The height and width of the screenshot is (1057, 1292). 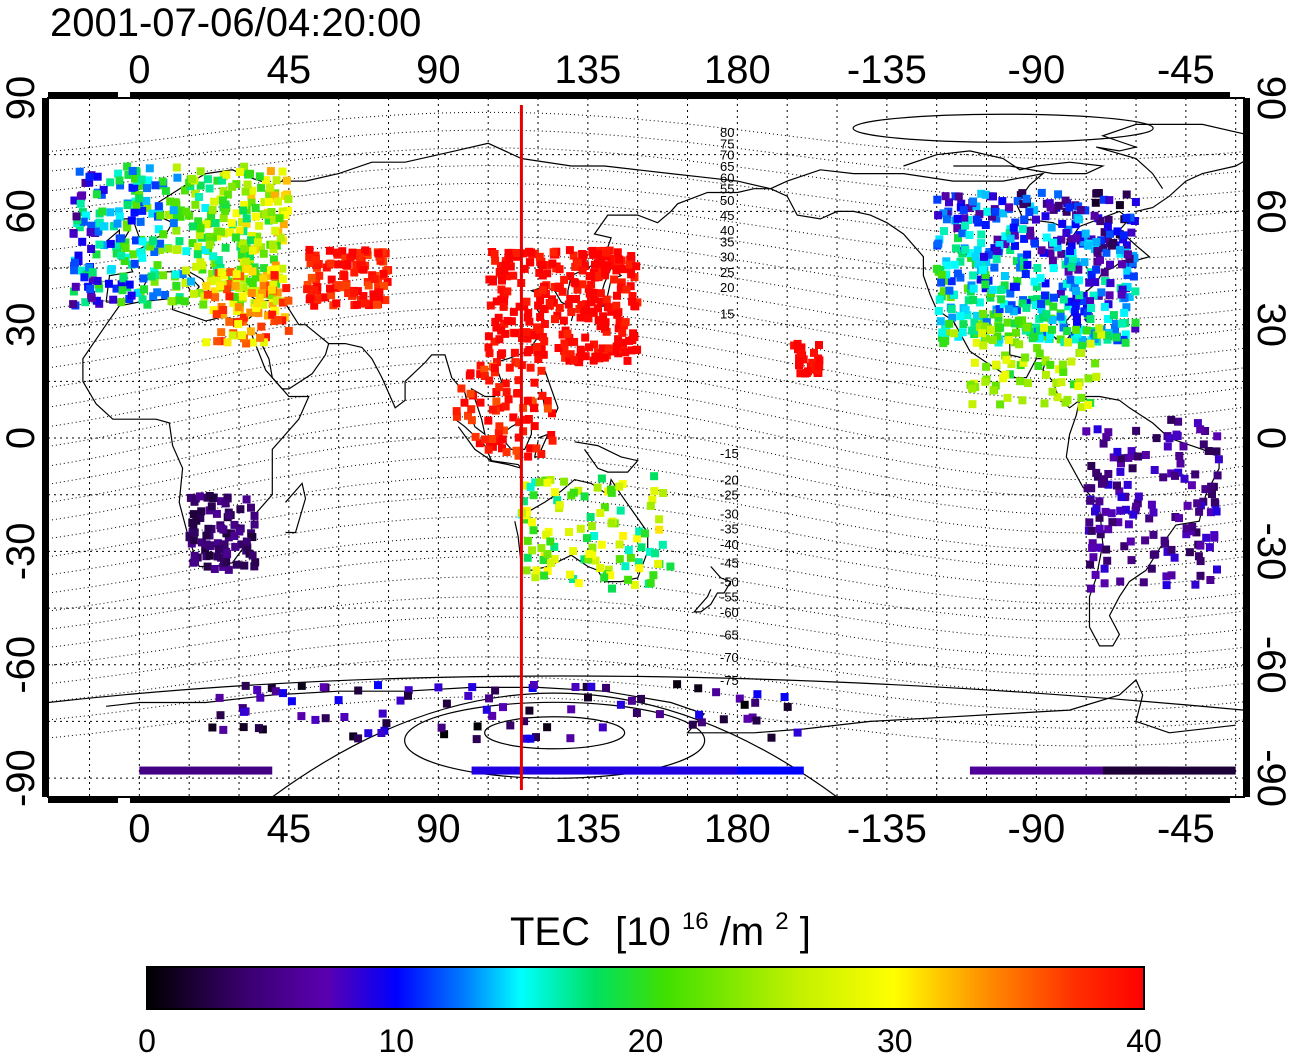 What do you see at coordinates (729, 495) in the screenshot?
I see `contour-label: -25` at bounding box center [729, 495].